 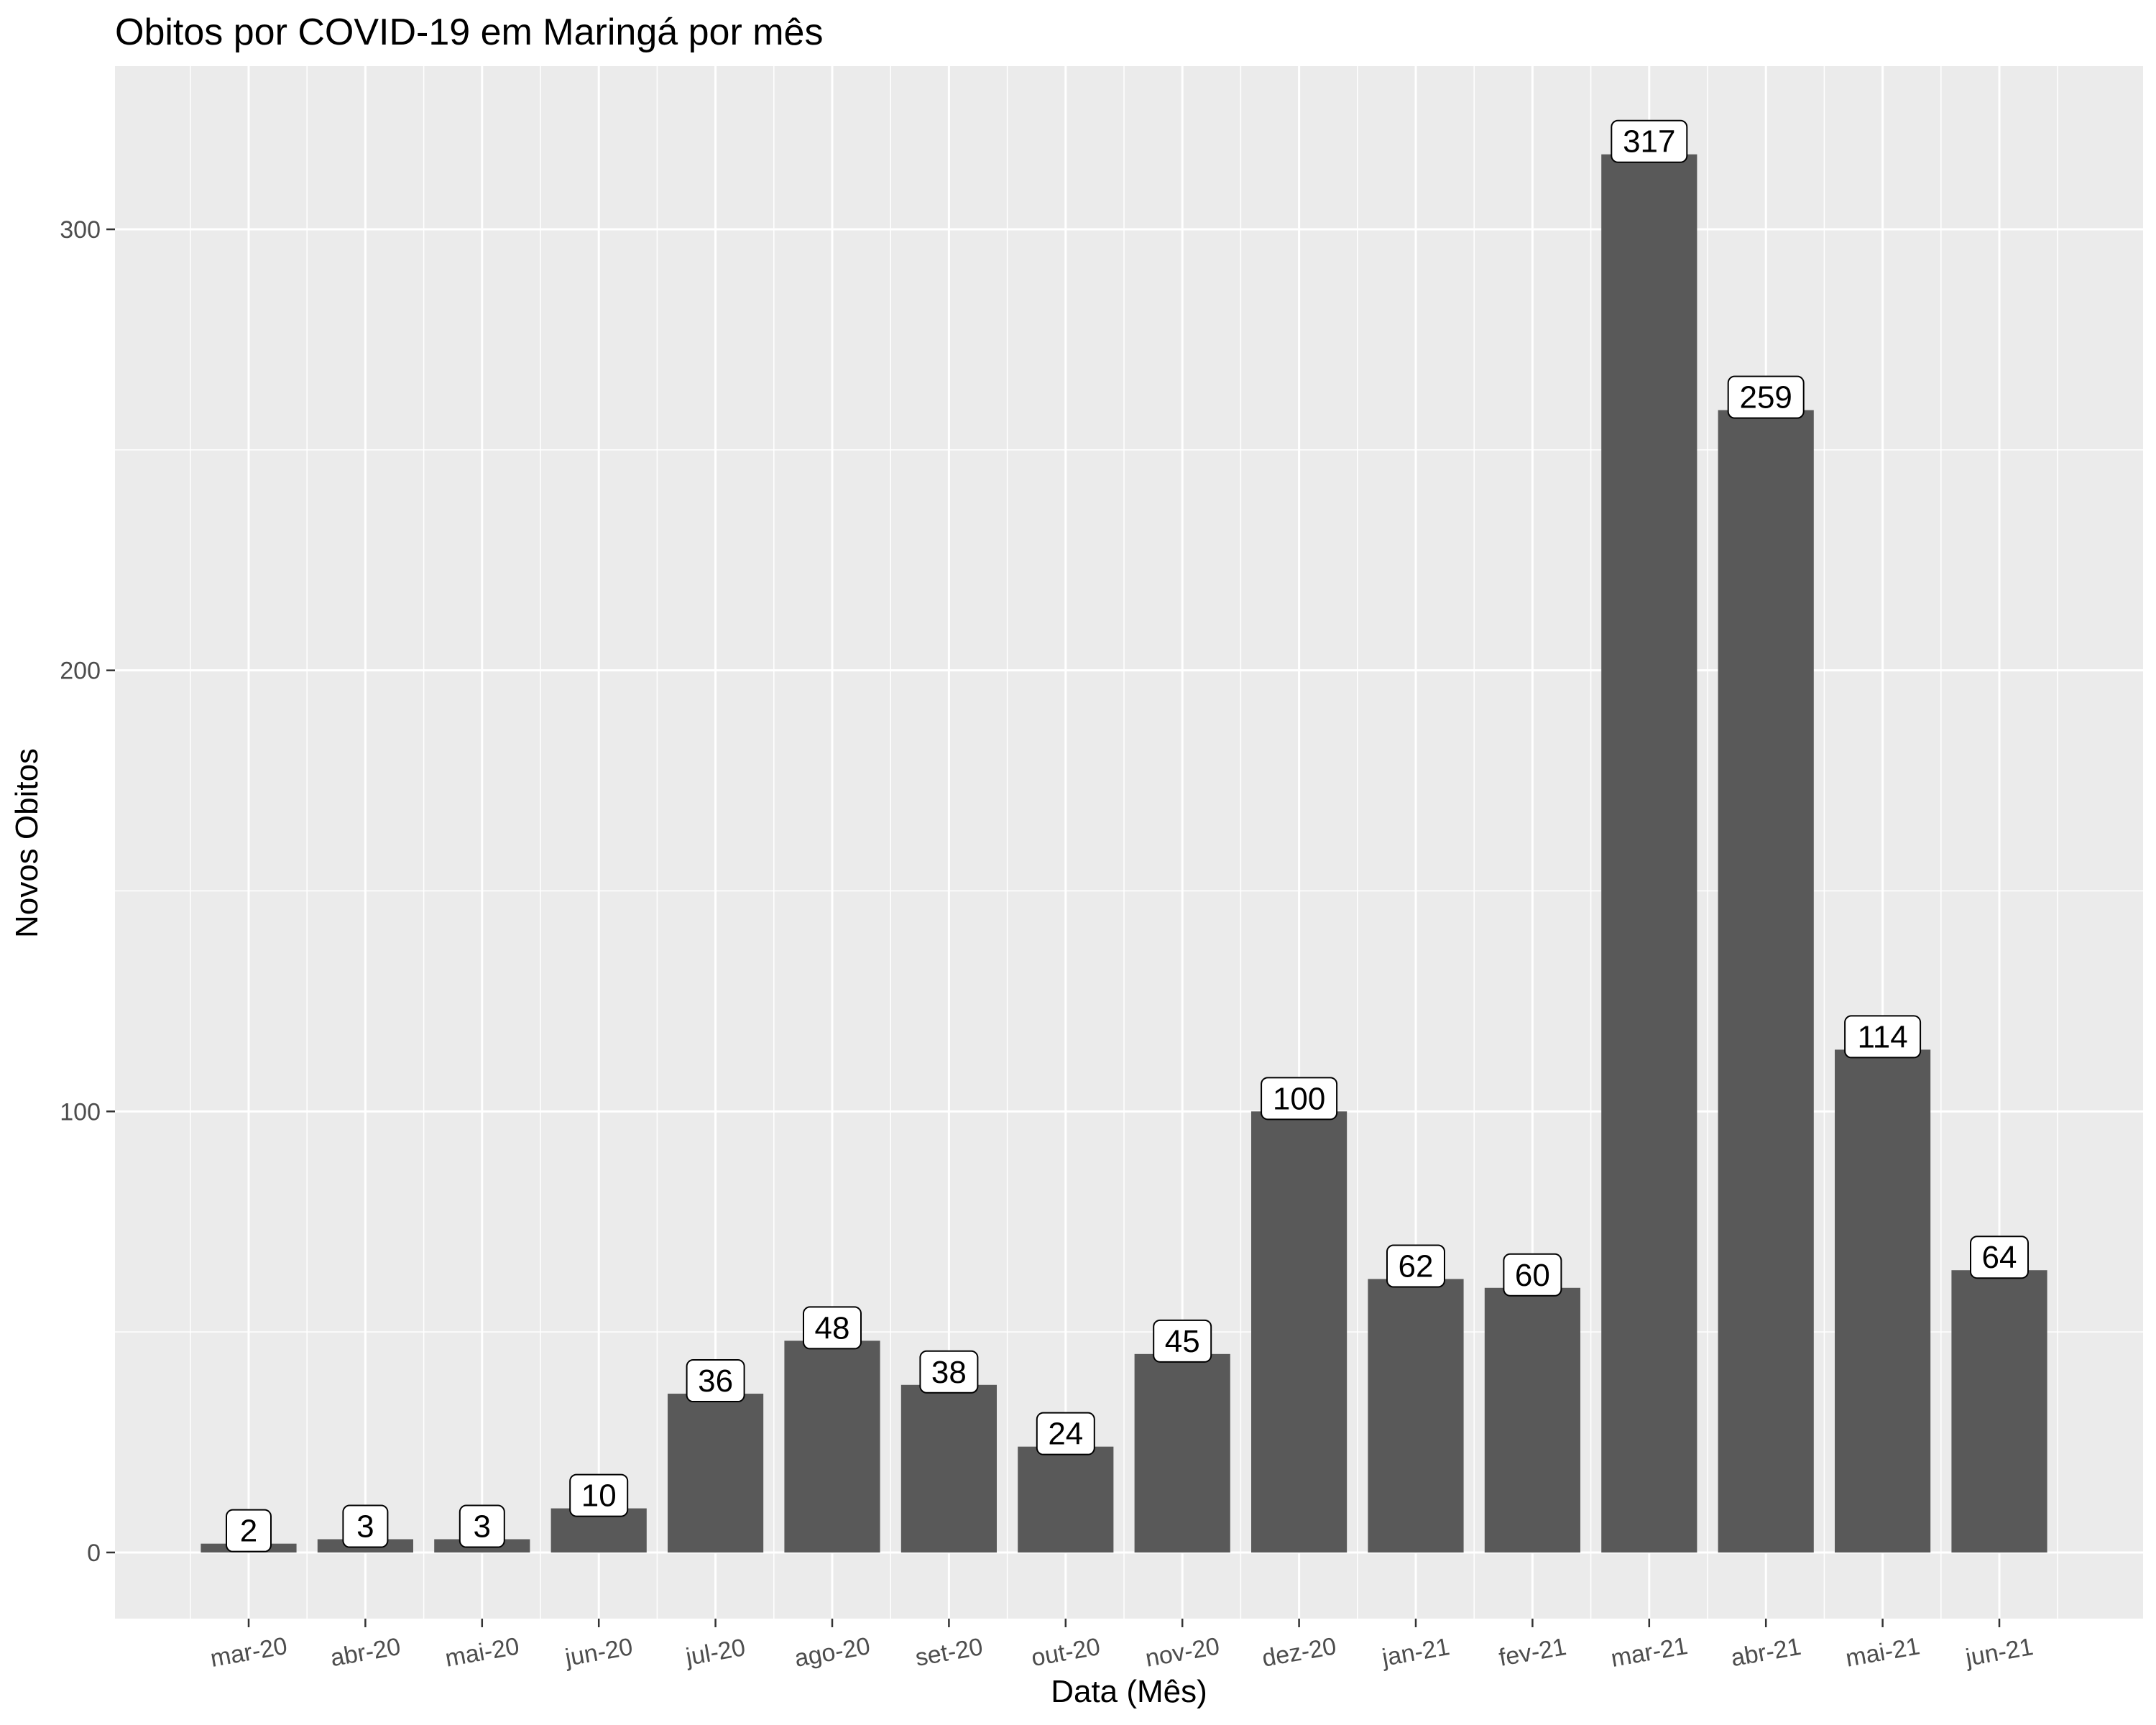 What do you see at coordinates (87, 891) in the screenshot?
I see `y-axis: 0 100 200 300` at bounding box center [87, 891].